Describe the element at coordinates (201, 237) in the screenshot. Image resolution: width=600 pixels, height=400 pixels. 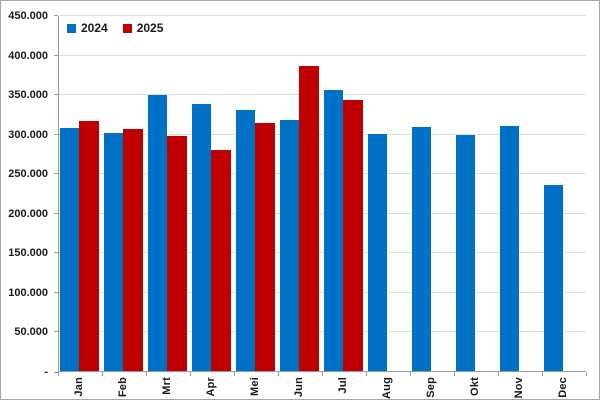
I see `bar-2024-apr` at that location.